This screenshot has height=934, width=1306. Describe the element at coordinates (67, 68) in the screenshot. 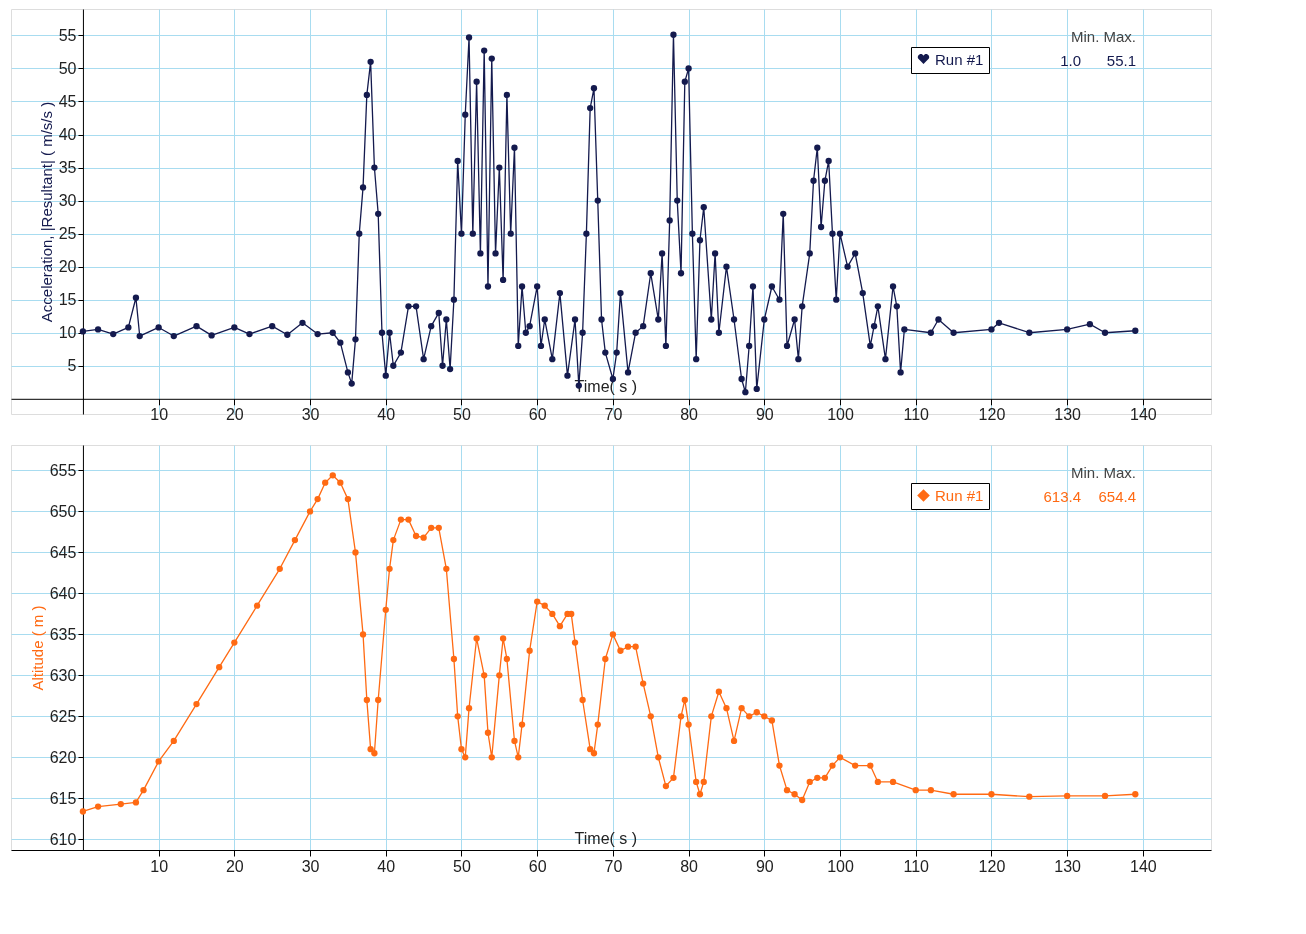

I see `y-tick-label: 50` at that location.